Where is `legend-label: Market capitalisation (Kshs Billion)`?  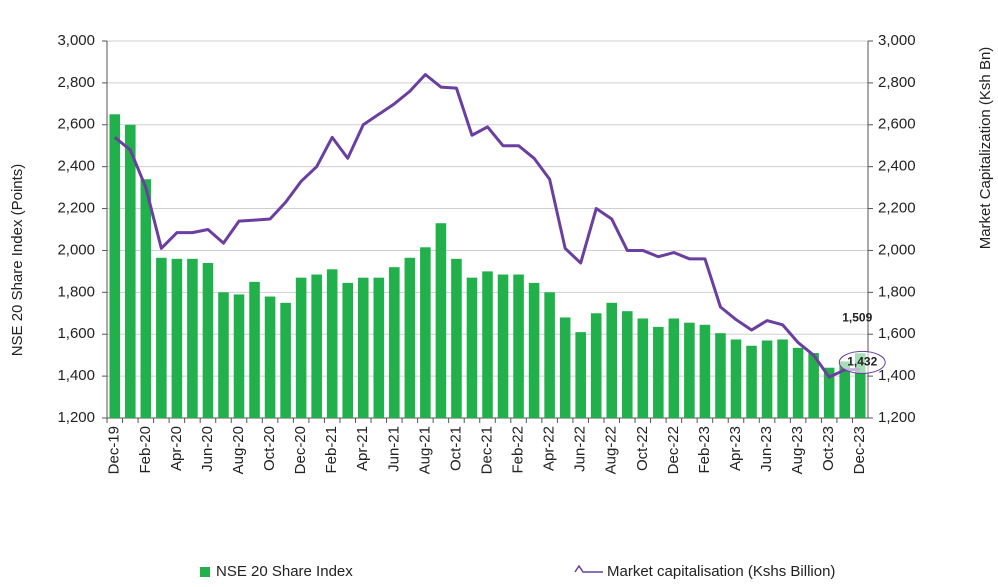
legend-label: Market capitalisation (Kshs Billion) is located at coordinates (721, 571).